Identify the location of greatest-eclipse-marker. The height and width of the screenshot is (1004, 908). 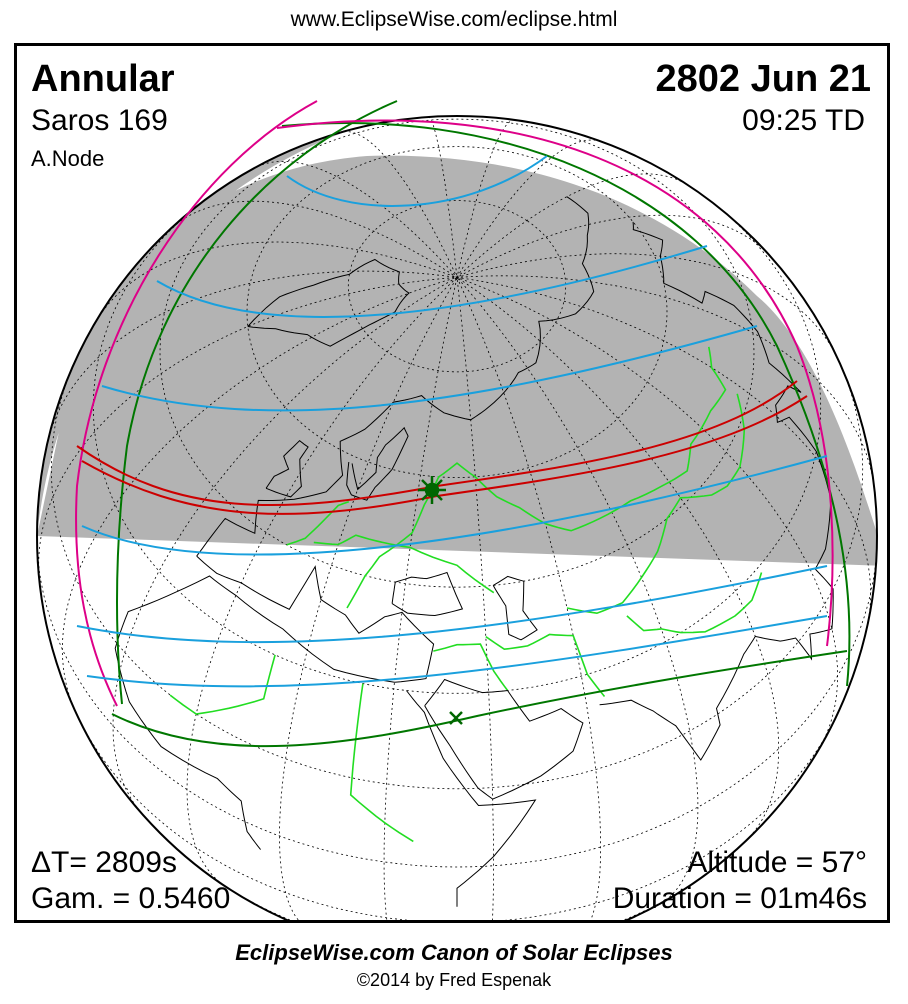
(432, 490).